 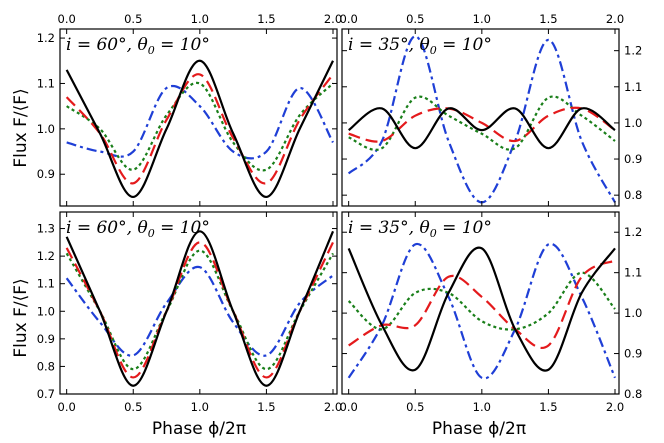 I want to click on y-tick-label: 0.7, so click(x=46, y=394).